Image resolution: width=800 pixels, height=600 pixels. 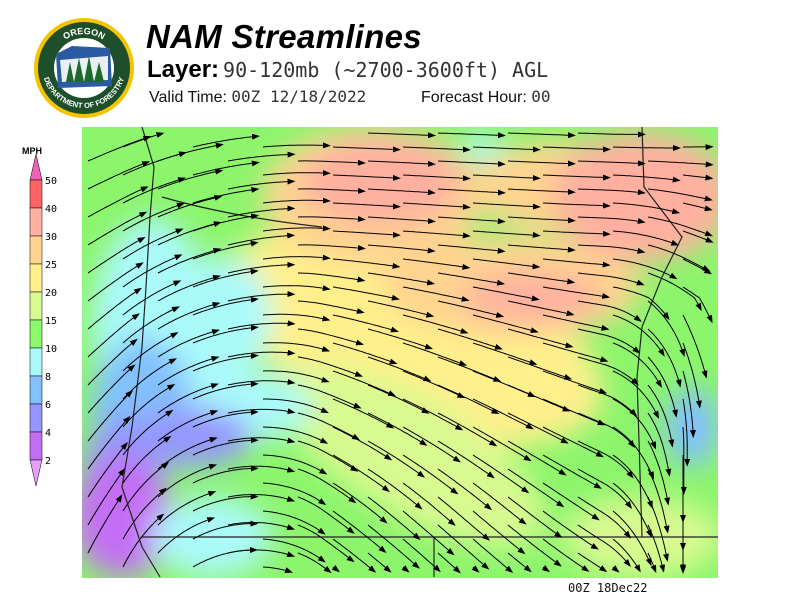 What do you see at coordinates (51, 293) in the screenshot?
I see `legend-tick: 20` at bounding box center [51, 293].